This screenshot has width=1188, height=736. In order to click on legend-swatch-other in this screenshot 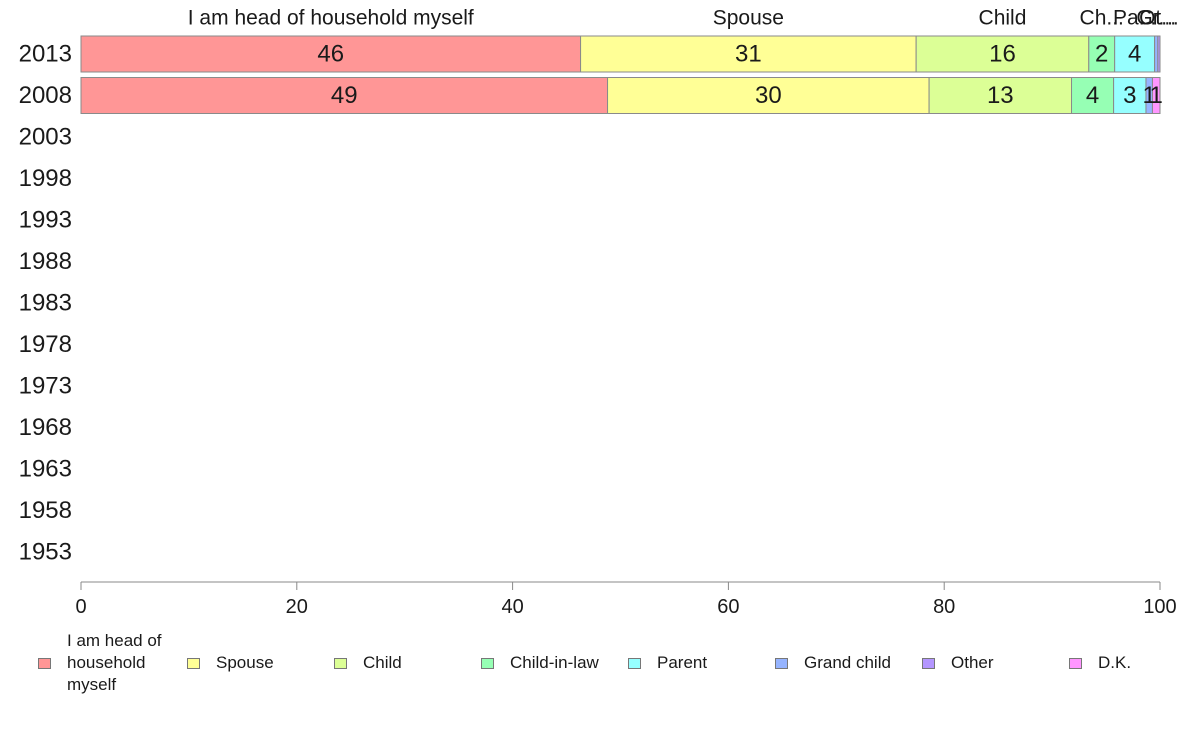, I will do `click(928, 663)`.